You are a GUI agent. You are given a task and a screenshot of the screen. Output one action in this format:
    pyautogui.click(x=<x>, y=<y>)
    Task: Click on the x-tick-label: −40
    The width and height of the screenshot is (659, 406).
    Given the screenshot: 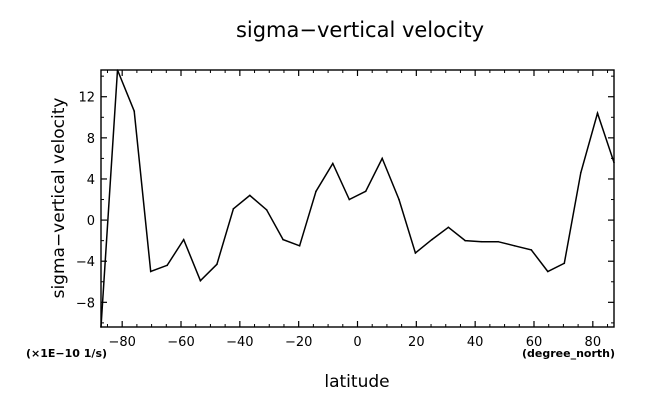 What is the action you would take?
    pyautogui.click(x=239, y=342)
    